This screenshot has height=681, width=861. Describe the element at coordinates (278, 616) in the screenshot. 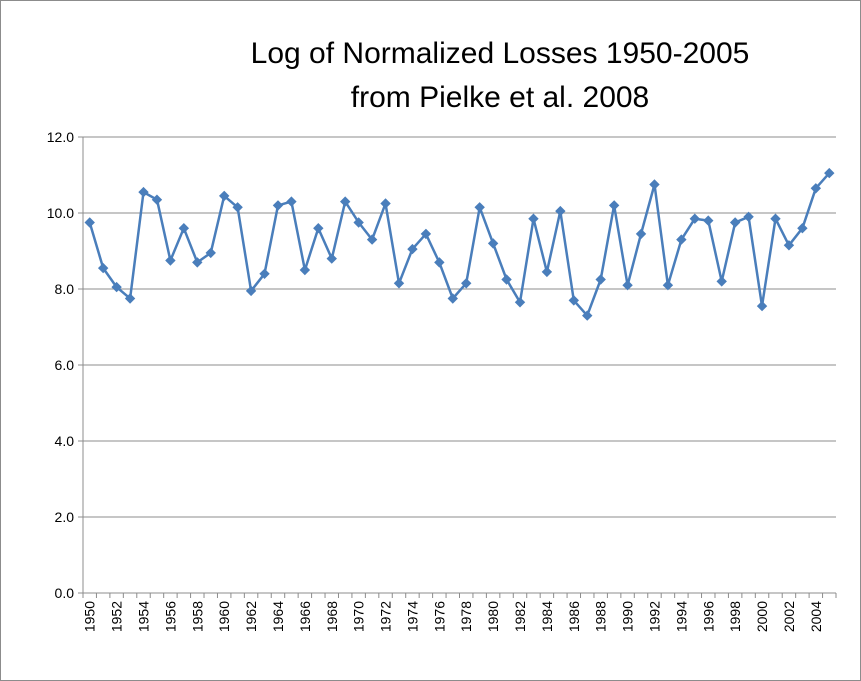

I see `x-tick-label: 1964` at that location.